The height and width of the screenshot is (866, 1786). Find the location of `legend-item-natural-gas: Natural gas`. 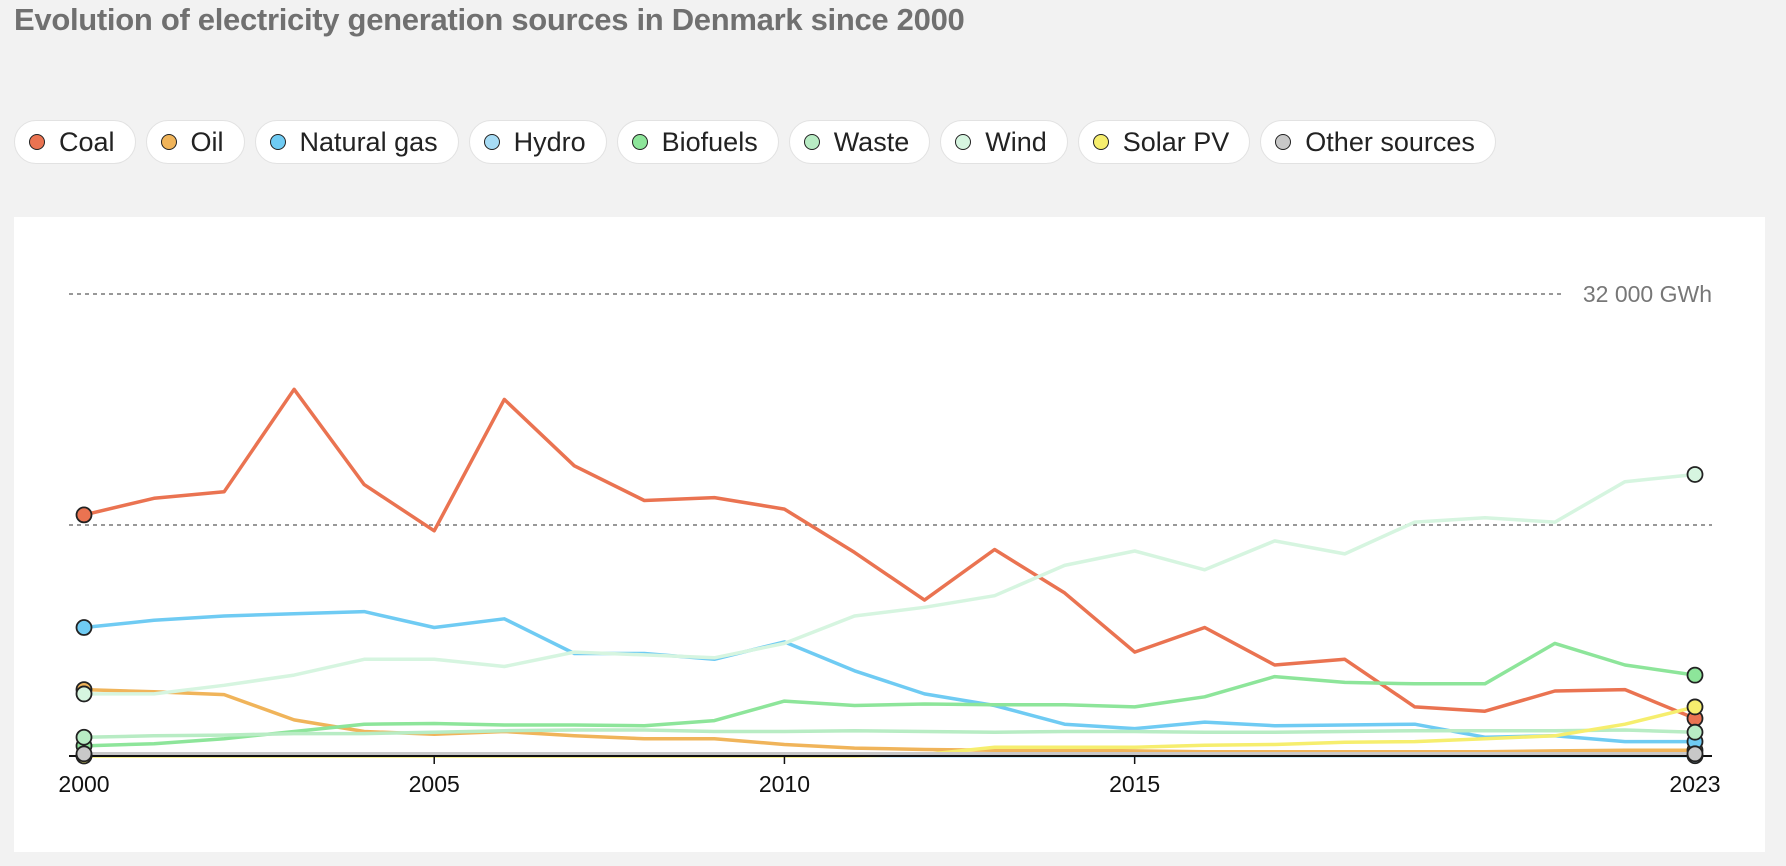

legend-item-natural-gas: Natural gas is located at coordinates (356, 142).